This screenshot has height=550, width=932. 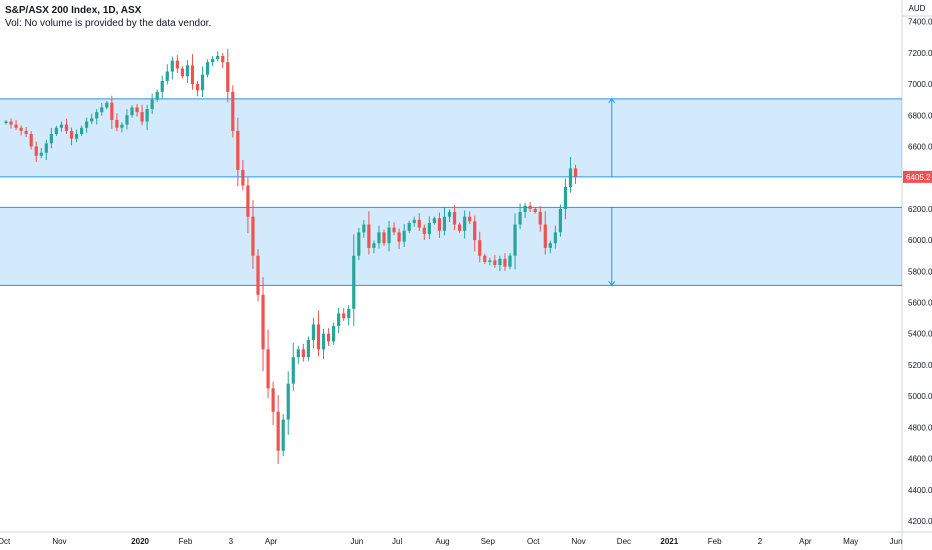 I want to click on x-tick-label: Jun, so click(x=356, y=541).